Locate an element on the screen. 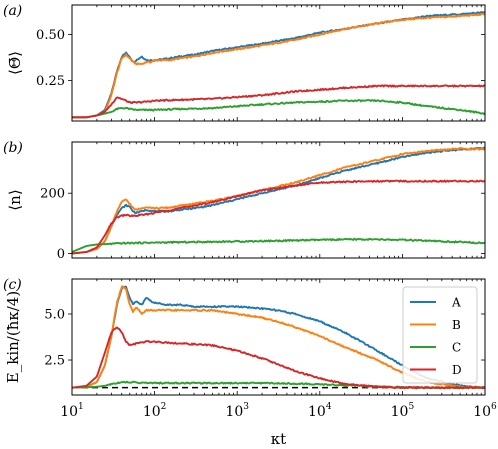  x-axis-label: κt is located at coordinates (278, 439).